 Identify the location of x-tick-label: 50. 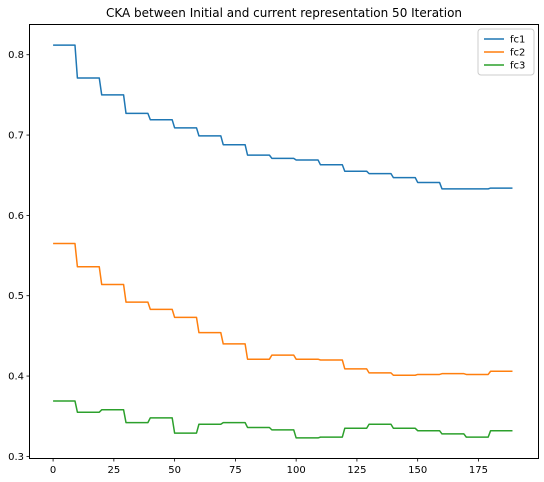
(174, 470).